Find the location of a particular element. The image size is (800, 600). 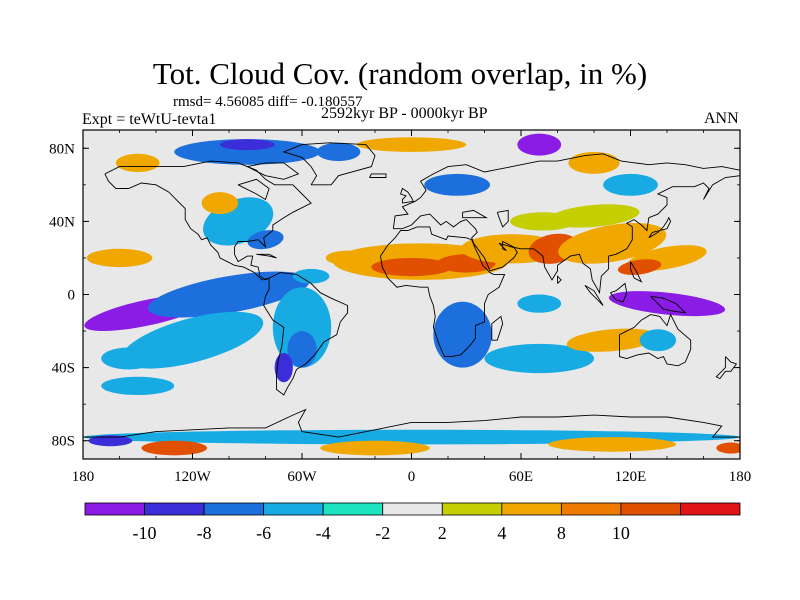

anomaly-region-arctic-blue-canada is located at coordinates (247, 152).